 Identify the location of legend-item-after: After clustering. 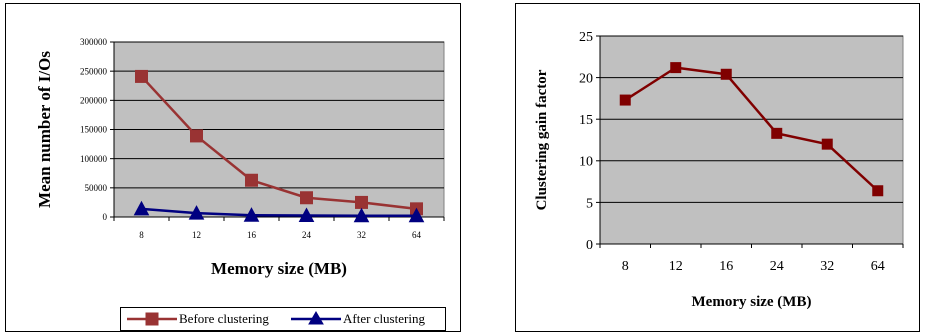
(357, 319).